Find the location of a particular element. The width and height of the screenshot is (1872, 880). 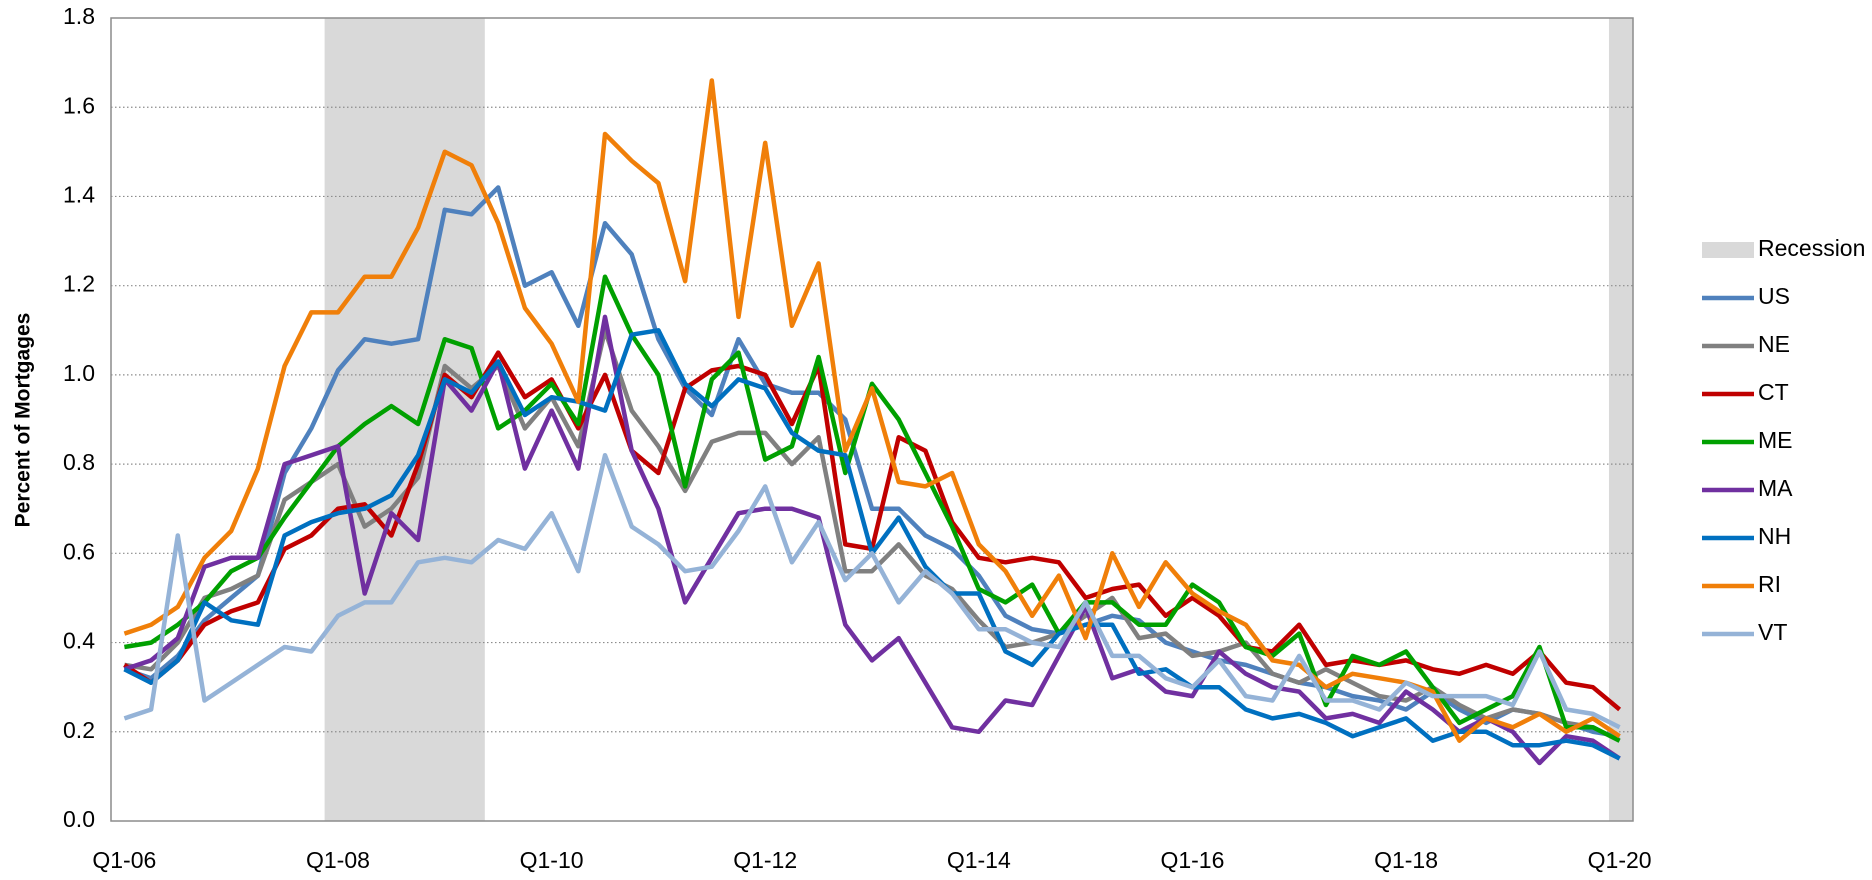

legend-label: ME is located at coordinates (1775, 440).